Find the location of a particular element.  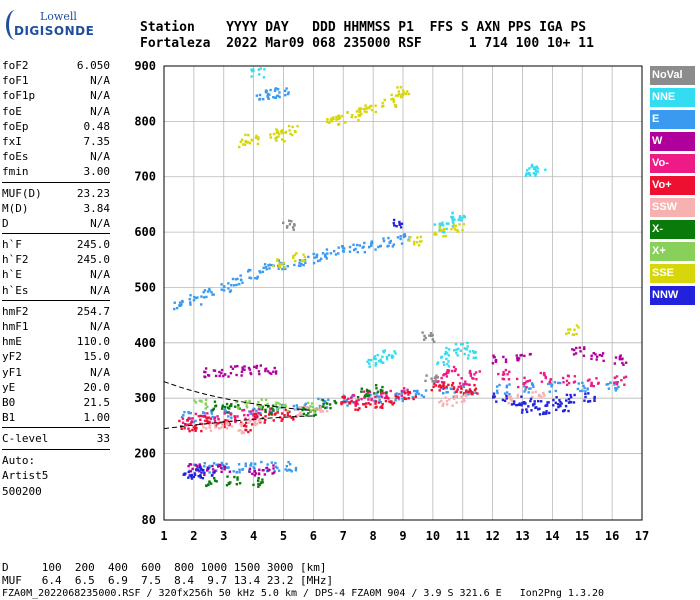

param-name: D is located at coordinates (5, 223).